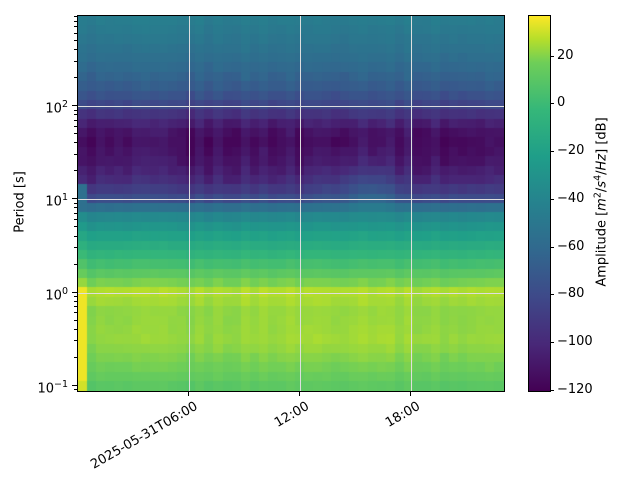  Describe the element at coordinates (561, 103) in the screenshot. I see `colorbar-tick-label: 0` at that location.